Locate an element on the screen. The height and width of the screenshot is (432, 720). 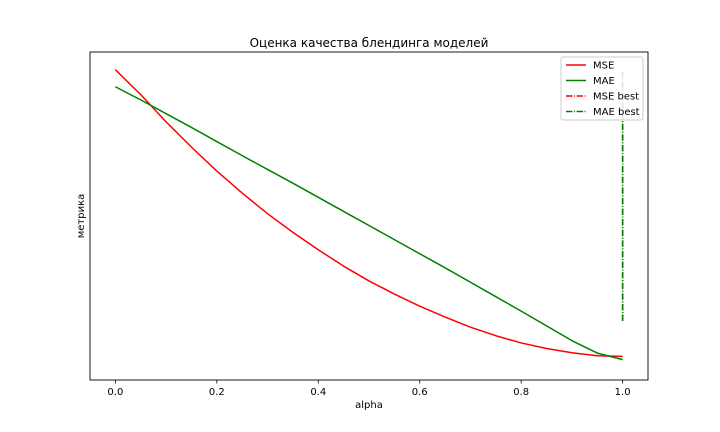
chart-title: Оценка качества блендинга моделей is located at coordinates (369, 43).